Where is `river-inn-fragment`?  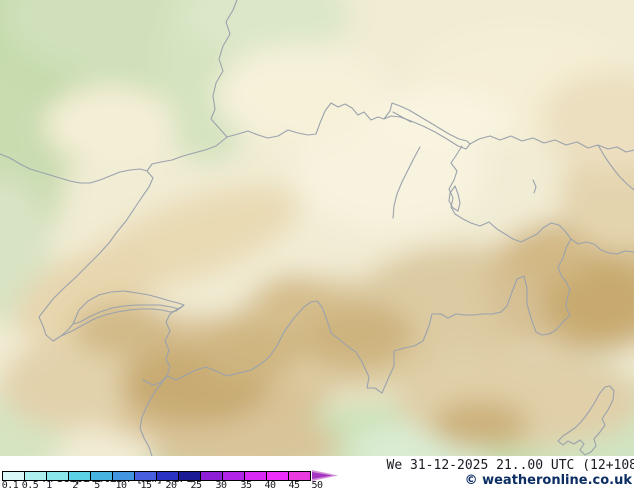
river-inn-fragment is located at coordinates (534, 186).